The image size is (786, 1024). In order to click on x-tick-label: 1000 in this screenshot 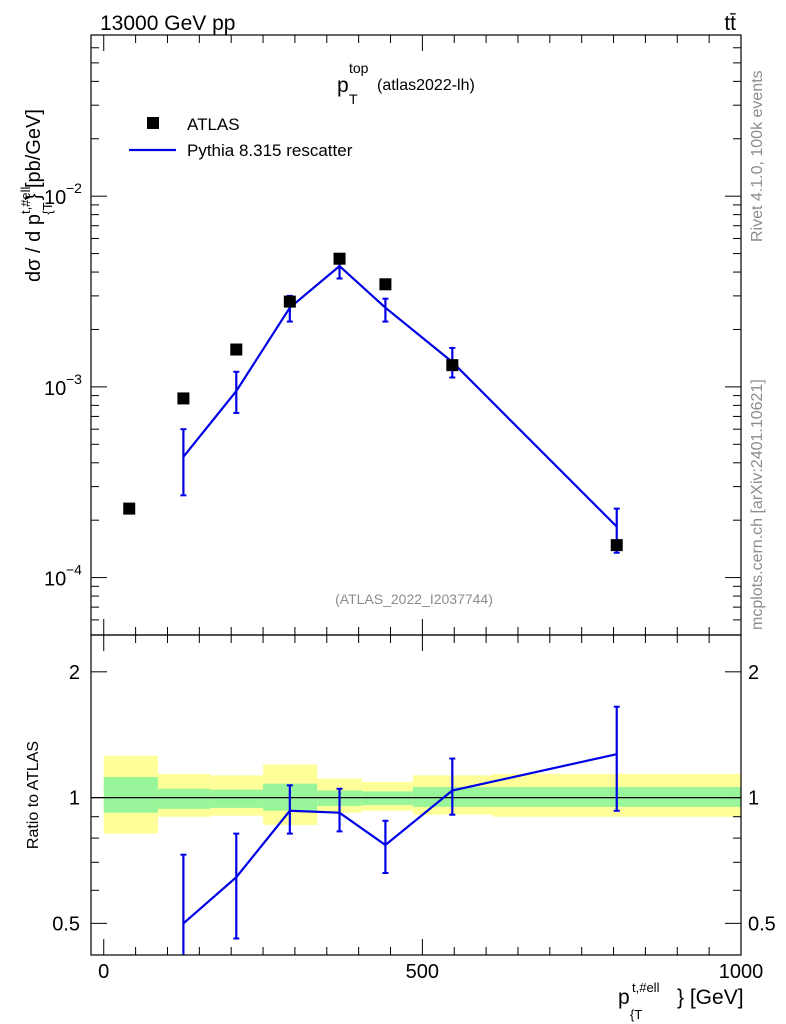, I will do `click(741, 972)`.